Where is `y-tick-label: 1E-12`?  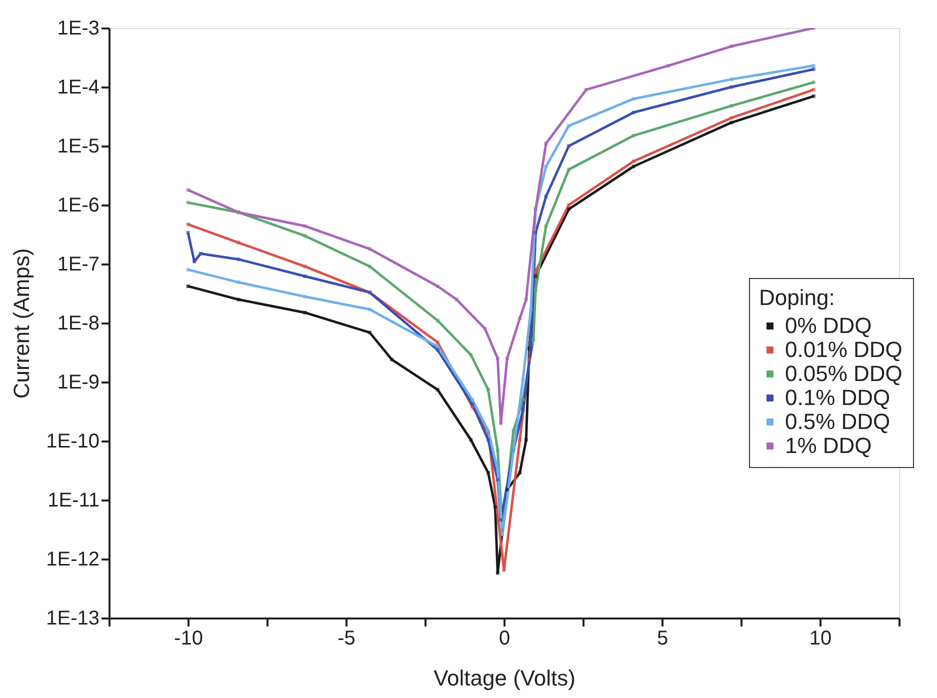 y-tick-label: 1E-12 is located at coordinates (73, 559).